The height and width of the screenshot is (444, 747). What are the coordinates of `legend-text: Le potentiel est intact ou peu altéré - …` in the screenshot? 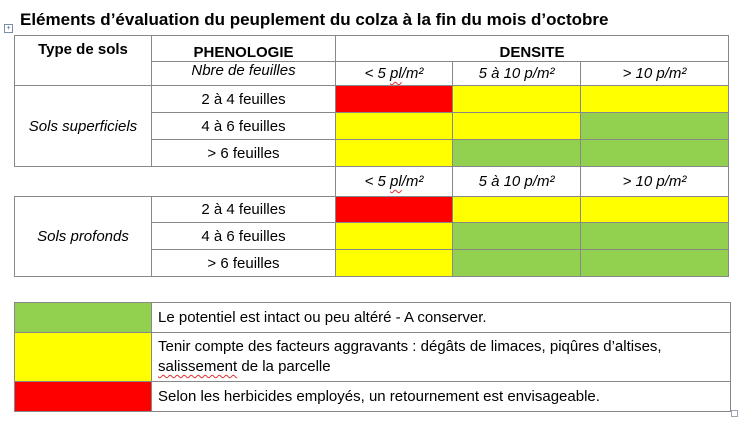 It's located at (441, 317).